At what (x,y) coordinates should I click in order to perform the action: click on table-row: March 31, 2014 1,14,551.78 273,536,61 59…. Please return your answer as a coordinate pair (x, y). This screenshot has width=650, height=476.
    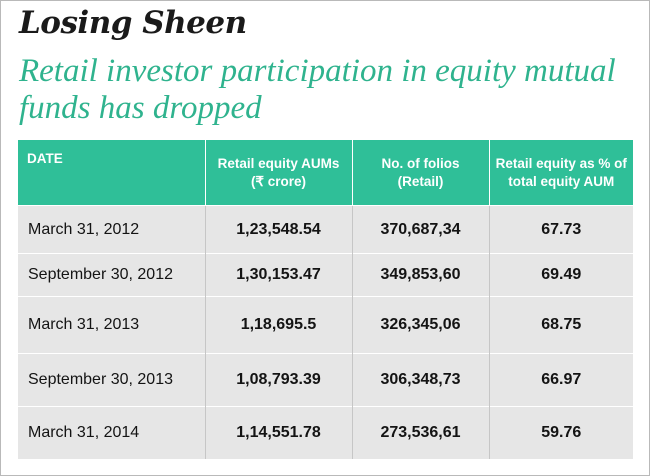
    Looking at the image, I should click on (325, 432).